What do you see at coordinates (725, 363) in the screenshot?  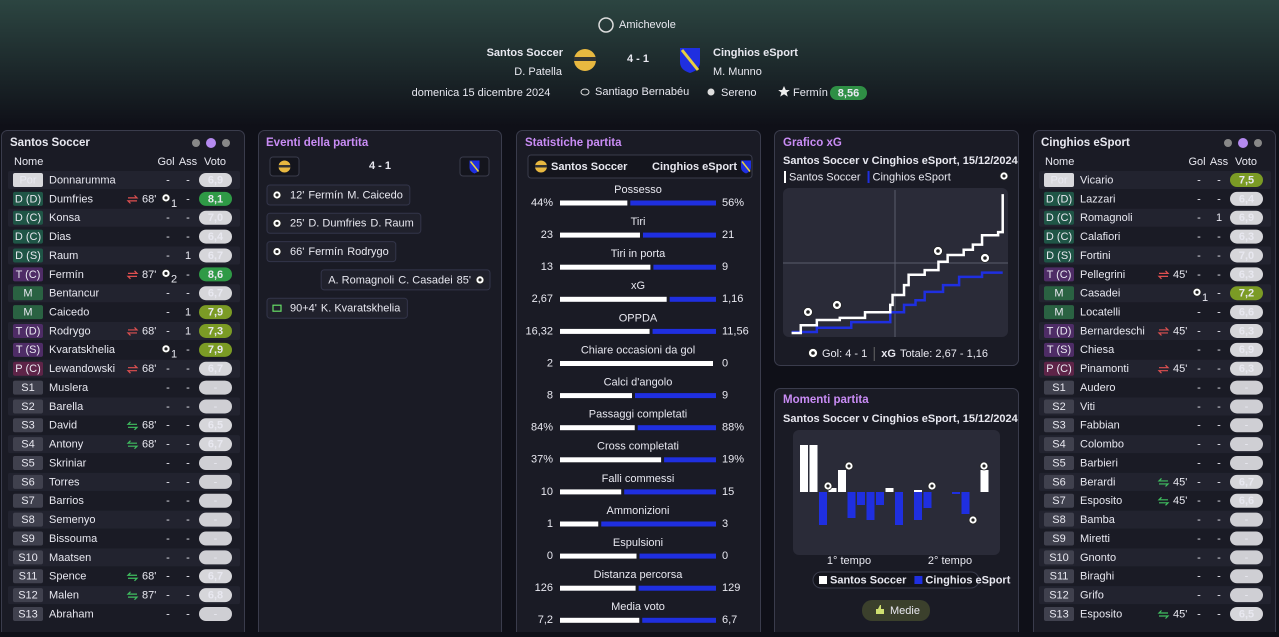 I see `stat-away: 0` at bounding box center [725, 363].